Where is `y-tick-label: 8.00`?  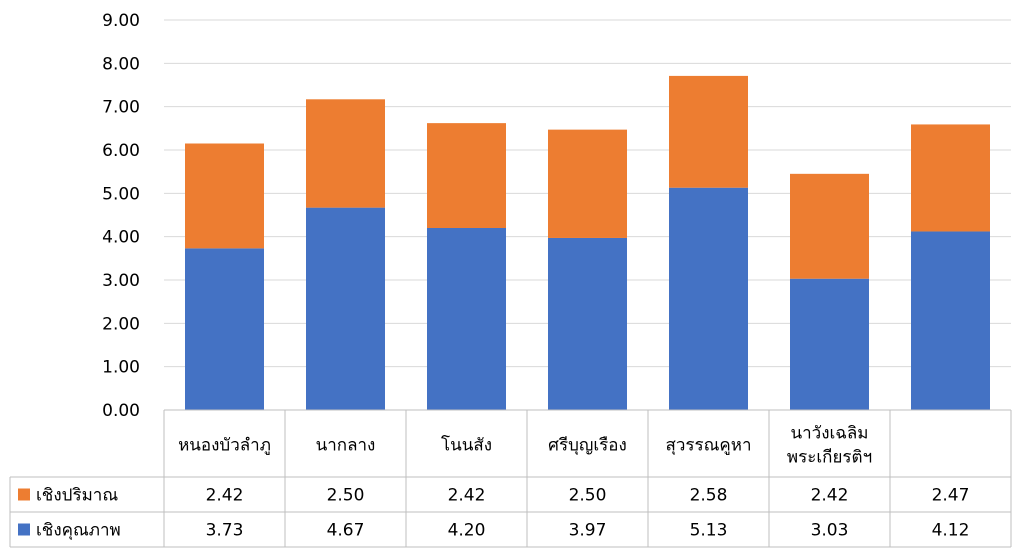
y-tick-label: 8.00 is located at coordinates (121, 64).